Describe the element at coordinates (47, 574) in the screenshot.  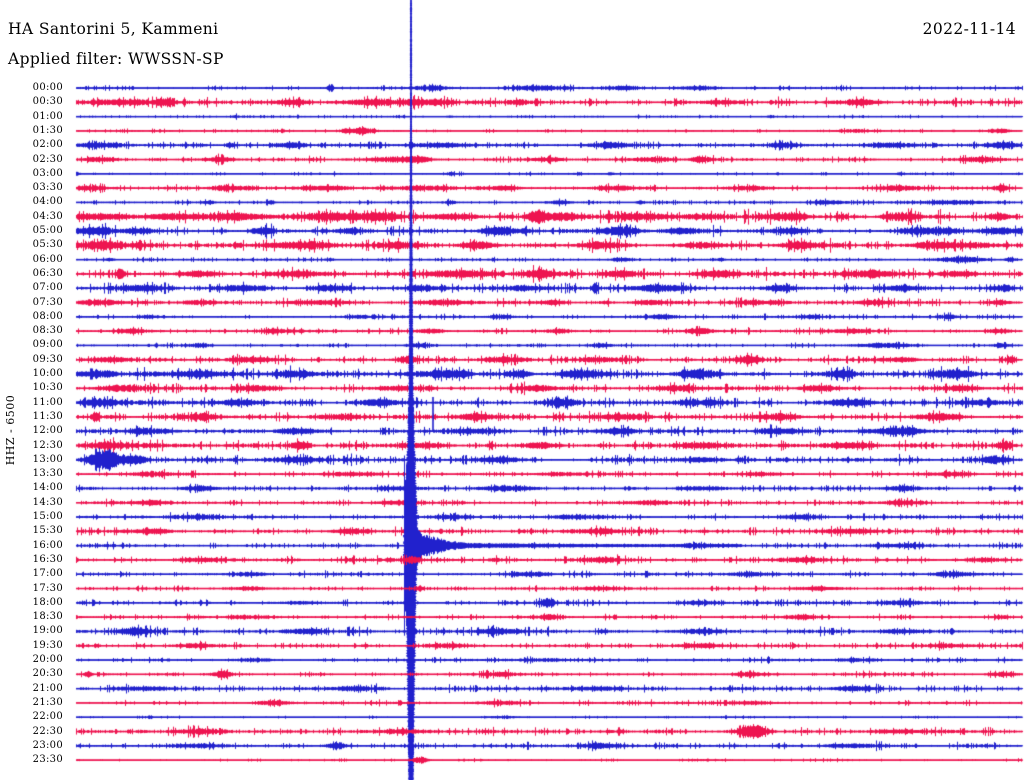
I see `time-label: 17:00` at that location.